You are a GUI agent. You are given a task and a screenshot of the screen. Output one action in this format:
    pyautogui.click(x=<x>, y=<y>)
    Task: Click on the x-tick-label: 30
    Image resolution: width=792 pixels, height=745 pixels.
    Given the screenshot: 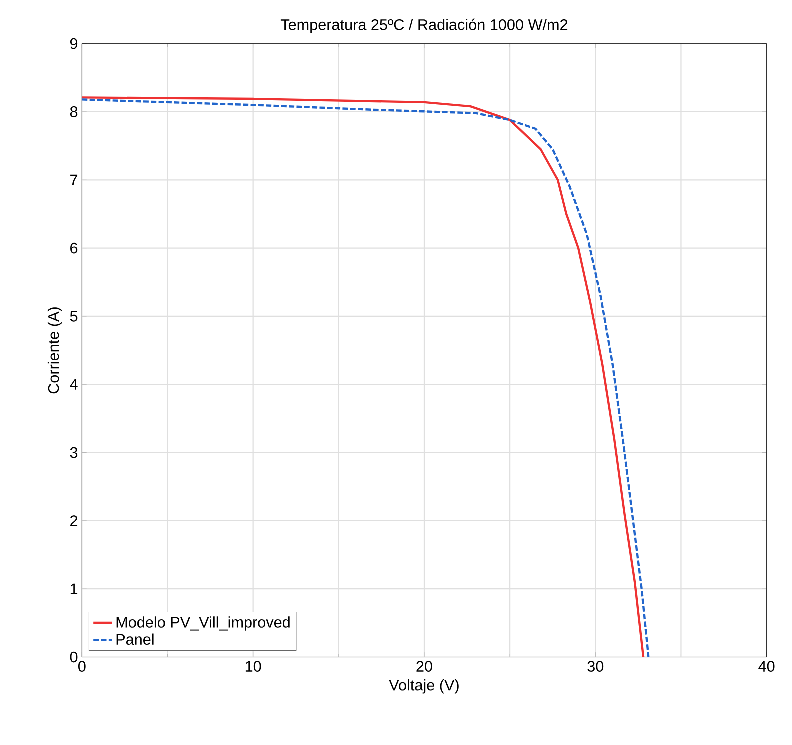 What is the action you would take?
    pyautogui.click(x=596, y=666)
    